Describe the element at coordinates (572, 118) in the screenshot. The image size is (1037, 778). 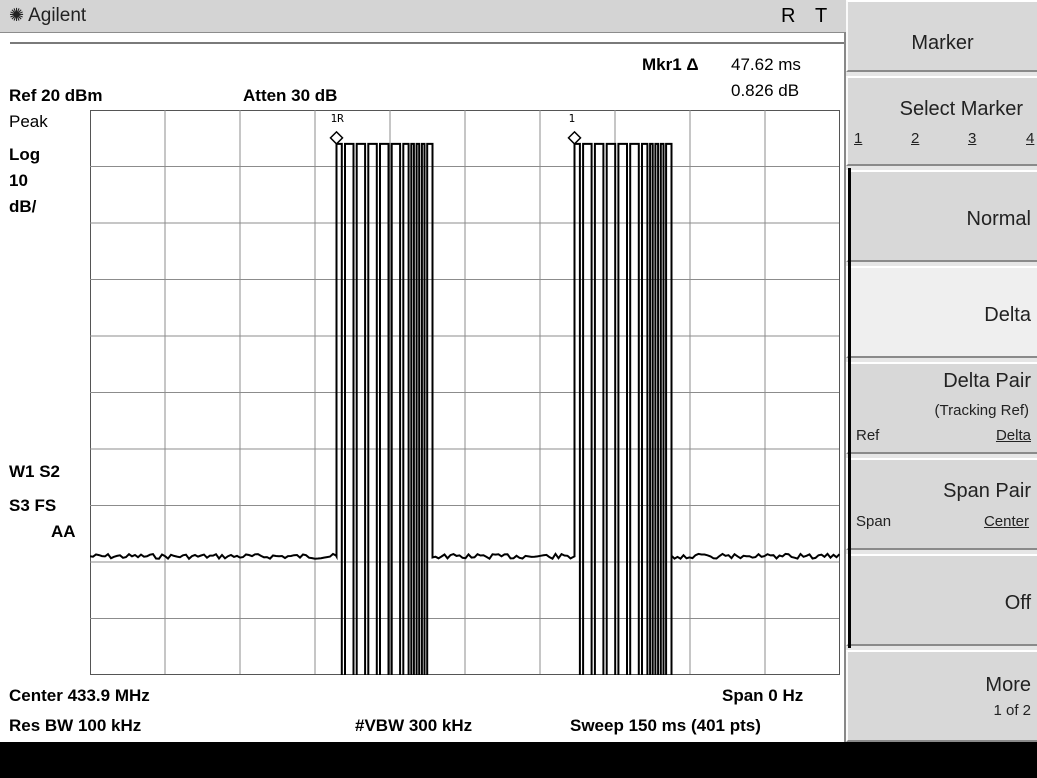
I see `marker-label: 1` at that location.